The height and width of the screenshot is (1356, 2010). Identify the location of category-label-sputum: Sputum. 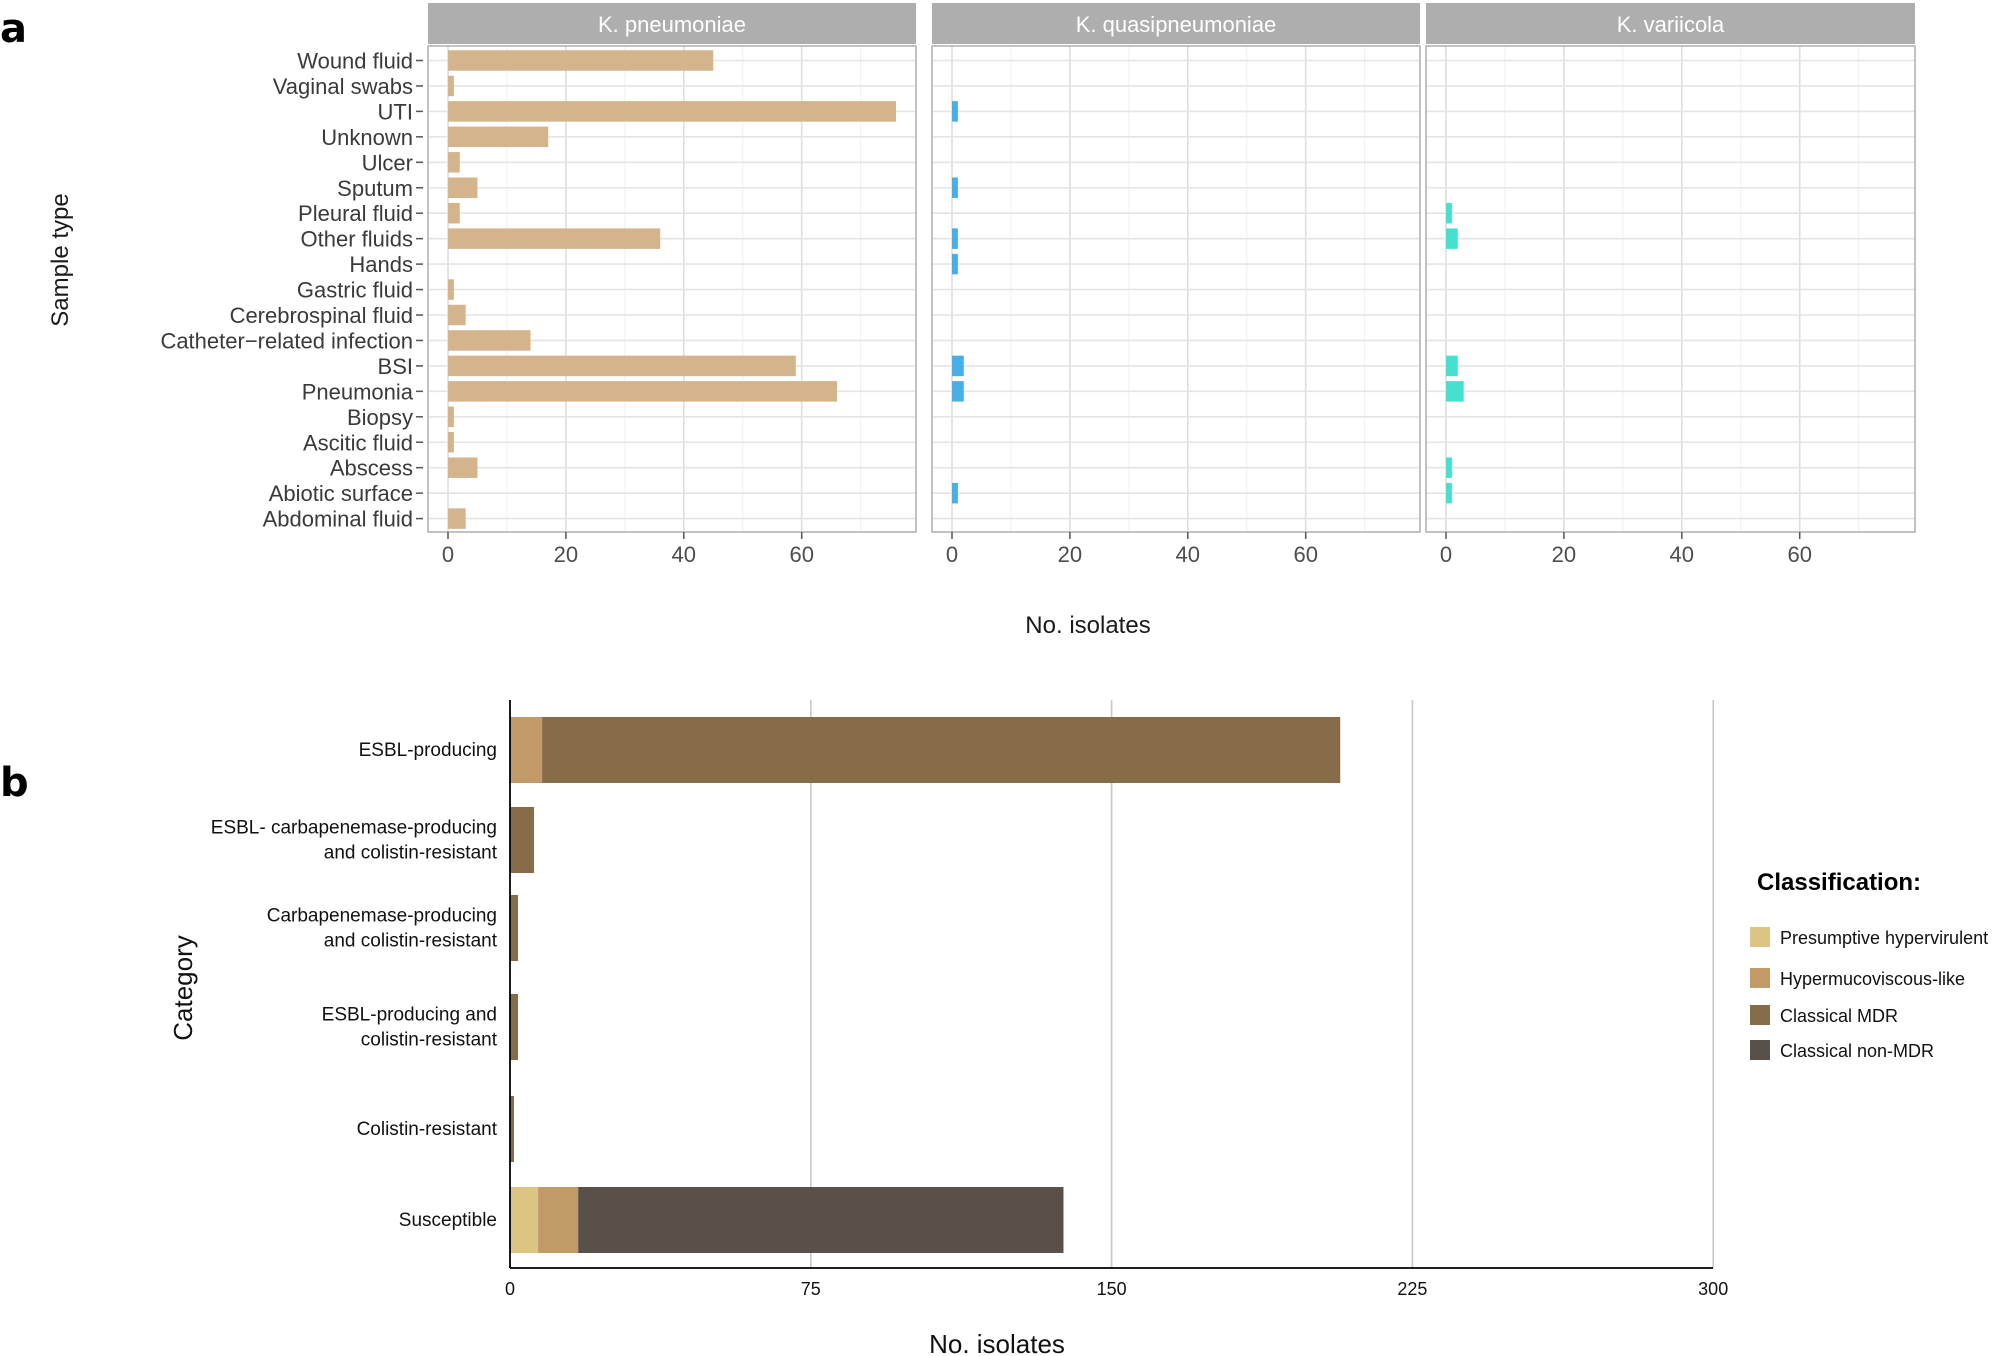
(375, 188).